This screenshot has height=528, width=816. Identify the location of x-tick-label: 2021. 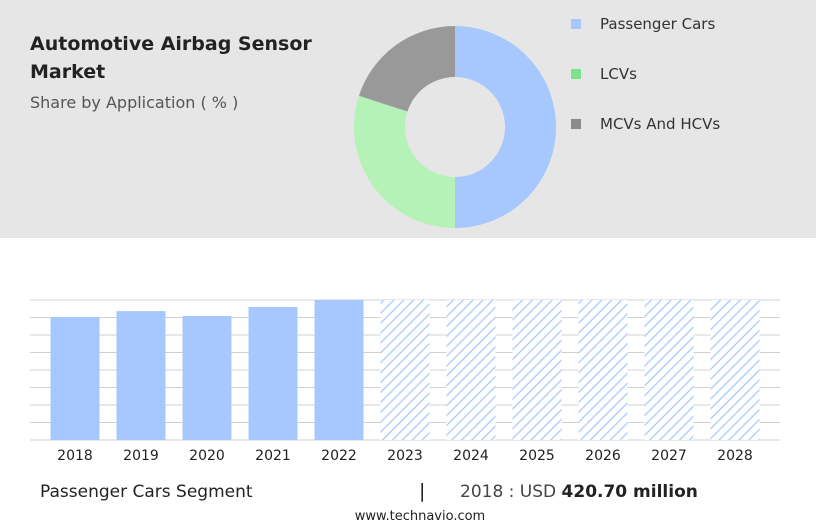
(273, 456).